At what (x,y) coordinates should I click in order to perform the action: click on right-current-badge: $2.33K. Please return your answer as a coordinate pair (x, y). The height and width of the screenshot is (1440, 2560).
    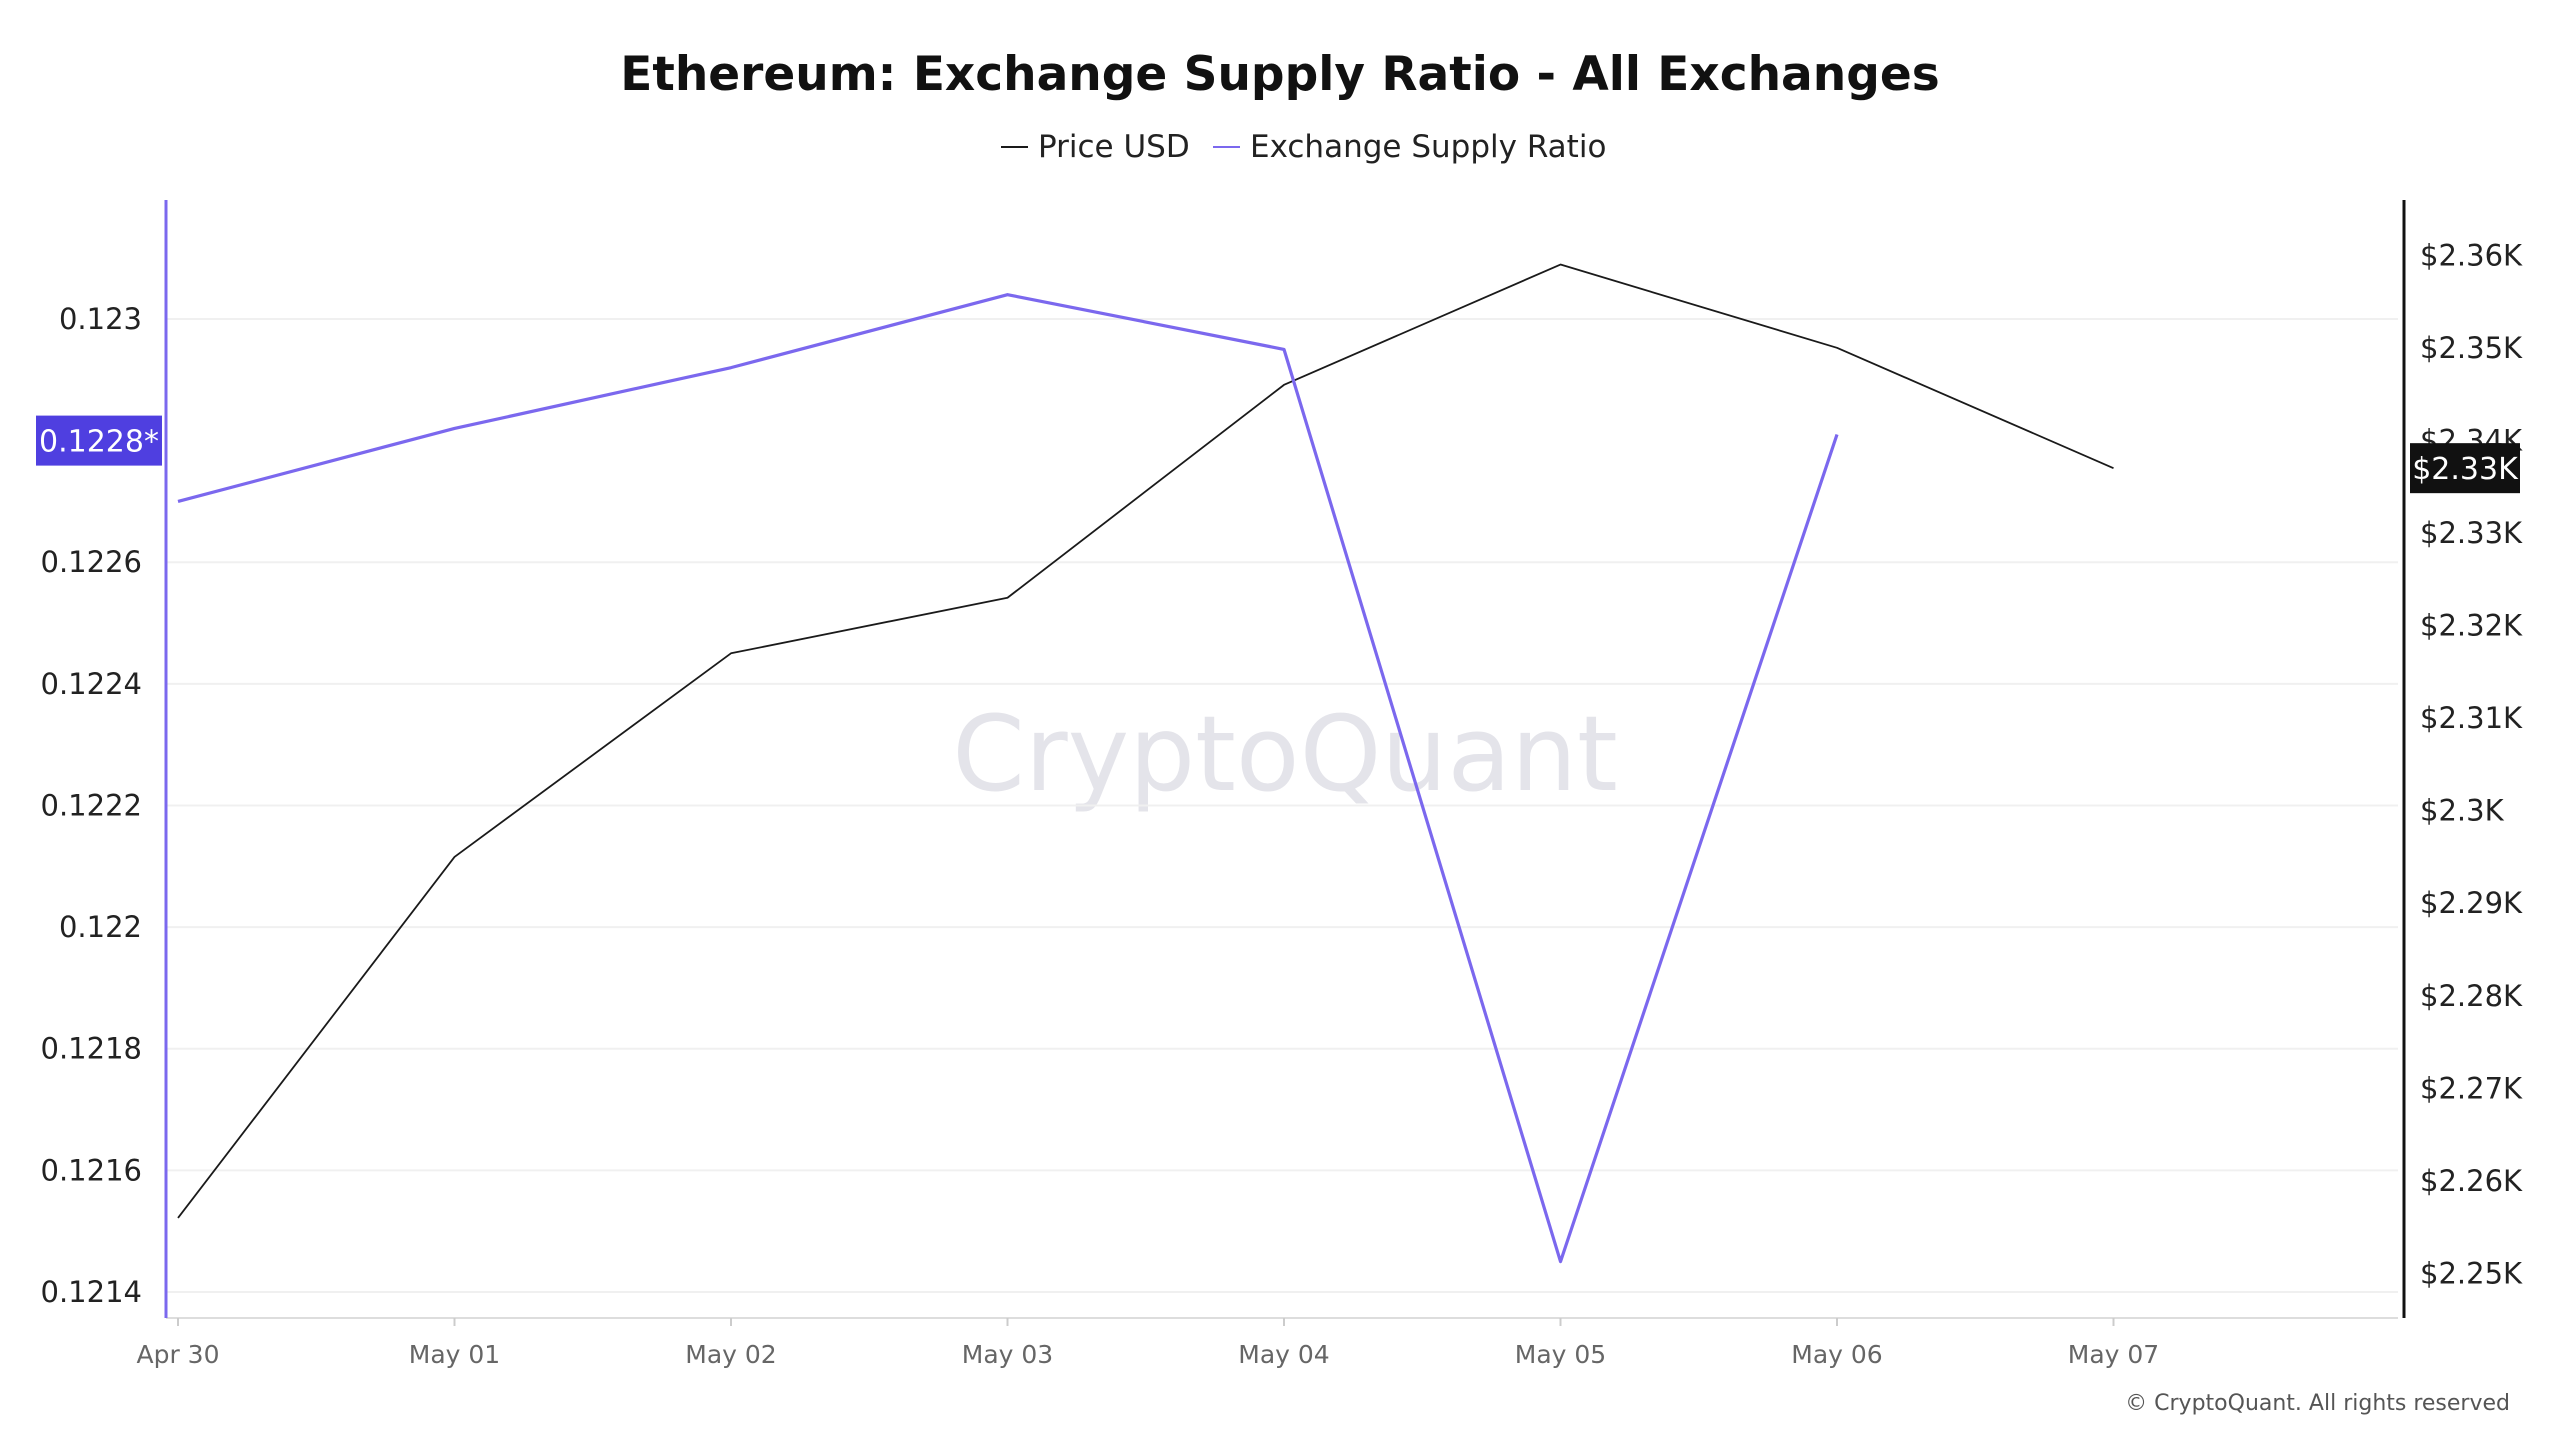
    Looking at the image, I should click on (2465, 468).